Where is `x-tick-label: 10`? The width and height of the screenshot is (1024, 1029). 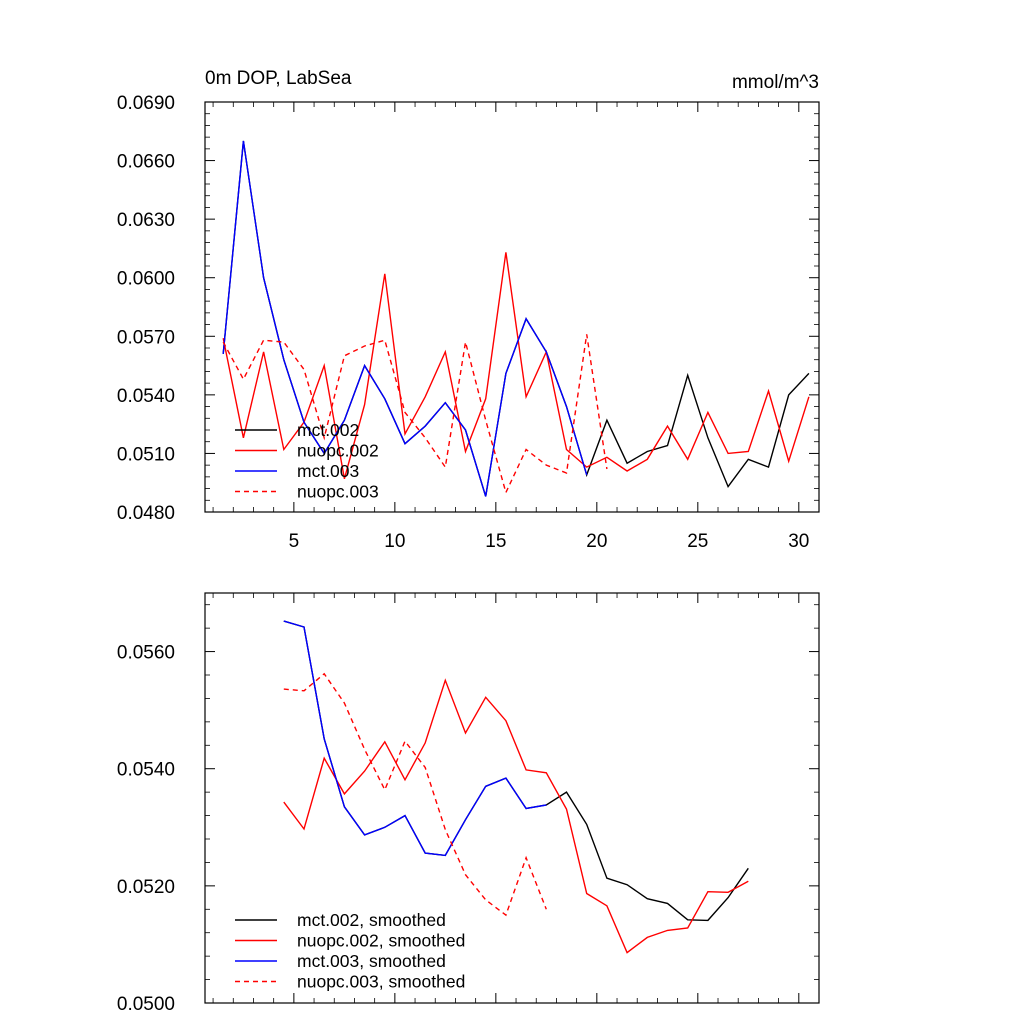 x-tick-label: 10 is located at coordinates (394, 541).